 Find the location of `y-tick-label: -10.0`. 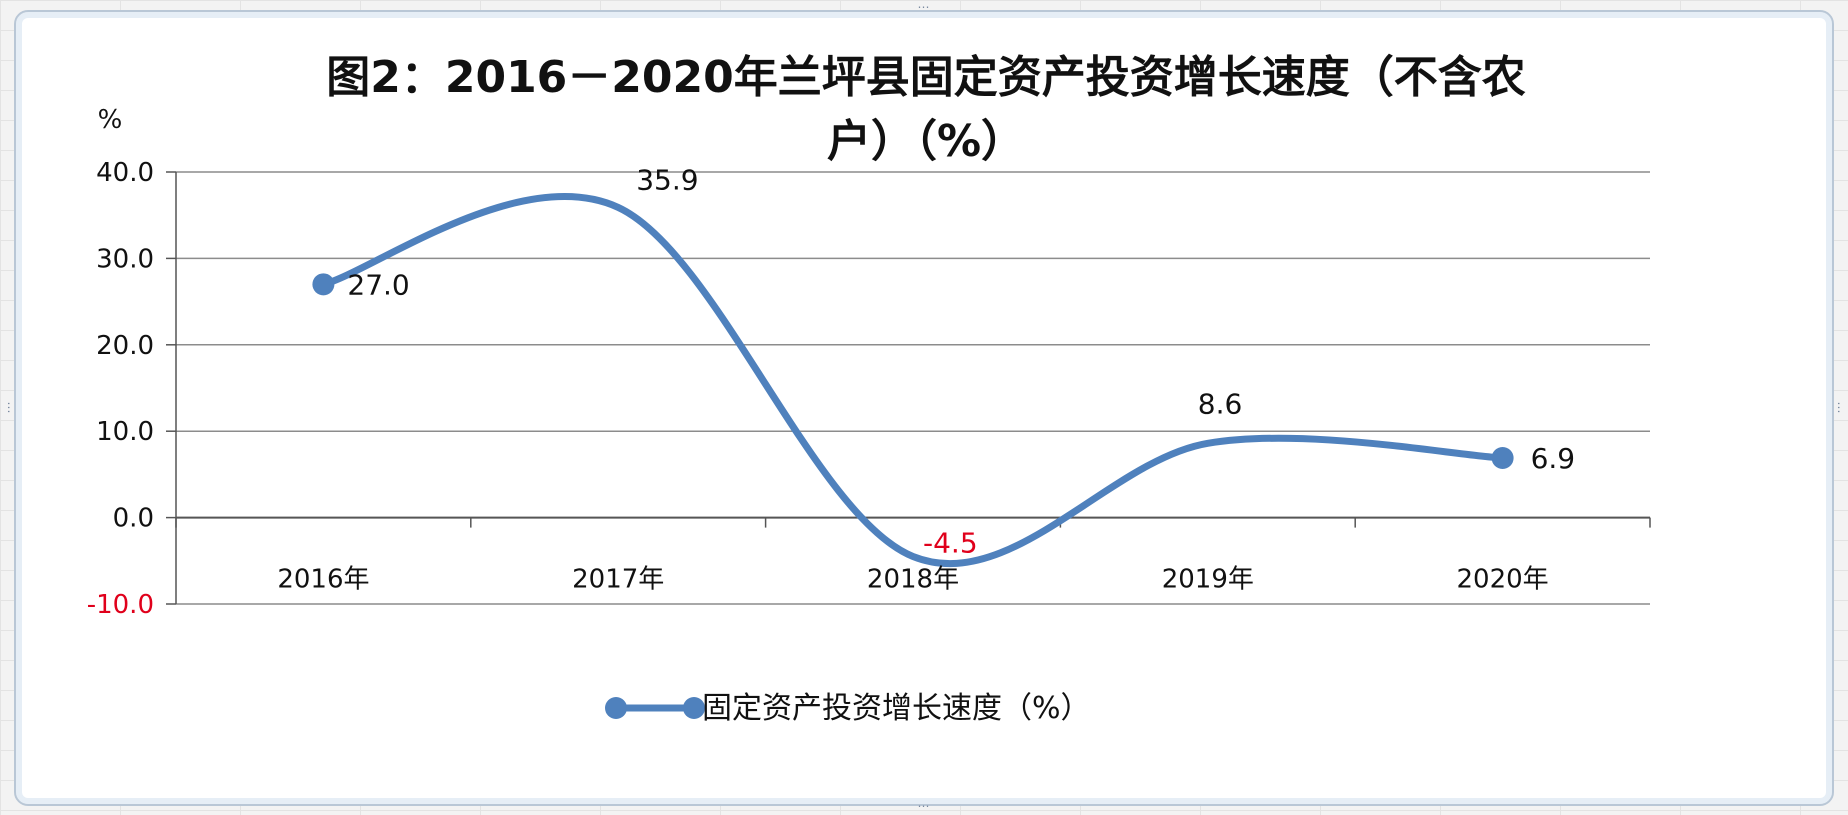

y-tick-label: -10.0 is located at coordinates (120, 605).